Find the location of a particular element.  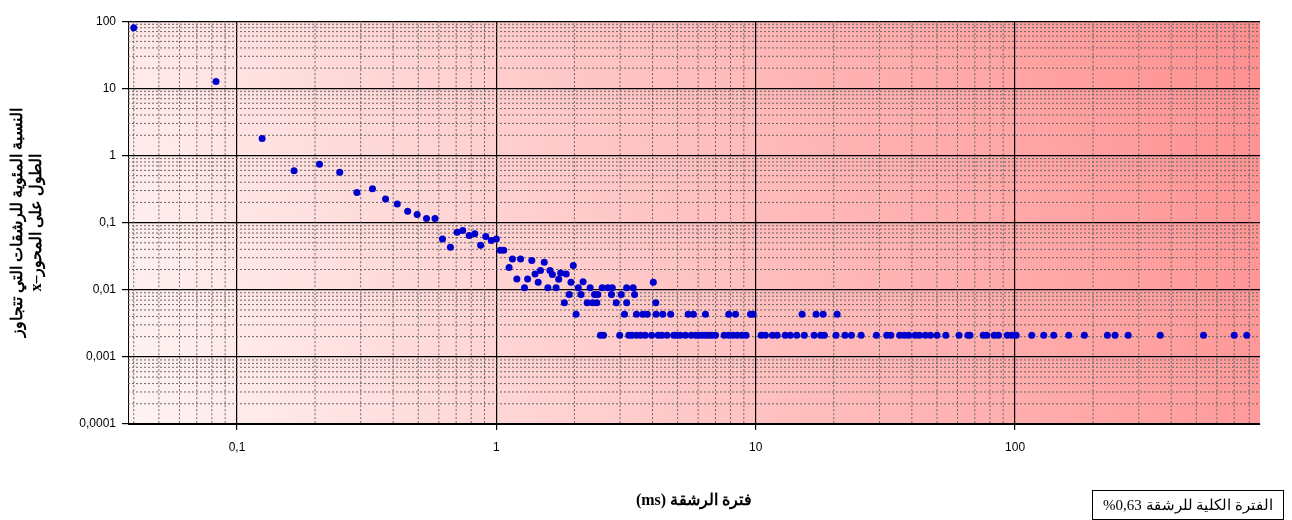

x-tick-label: 1 is located at coordinates (496, 446).